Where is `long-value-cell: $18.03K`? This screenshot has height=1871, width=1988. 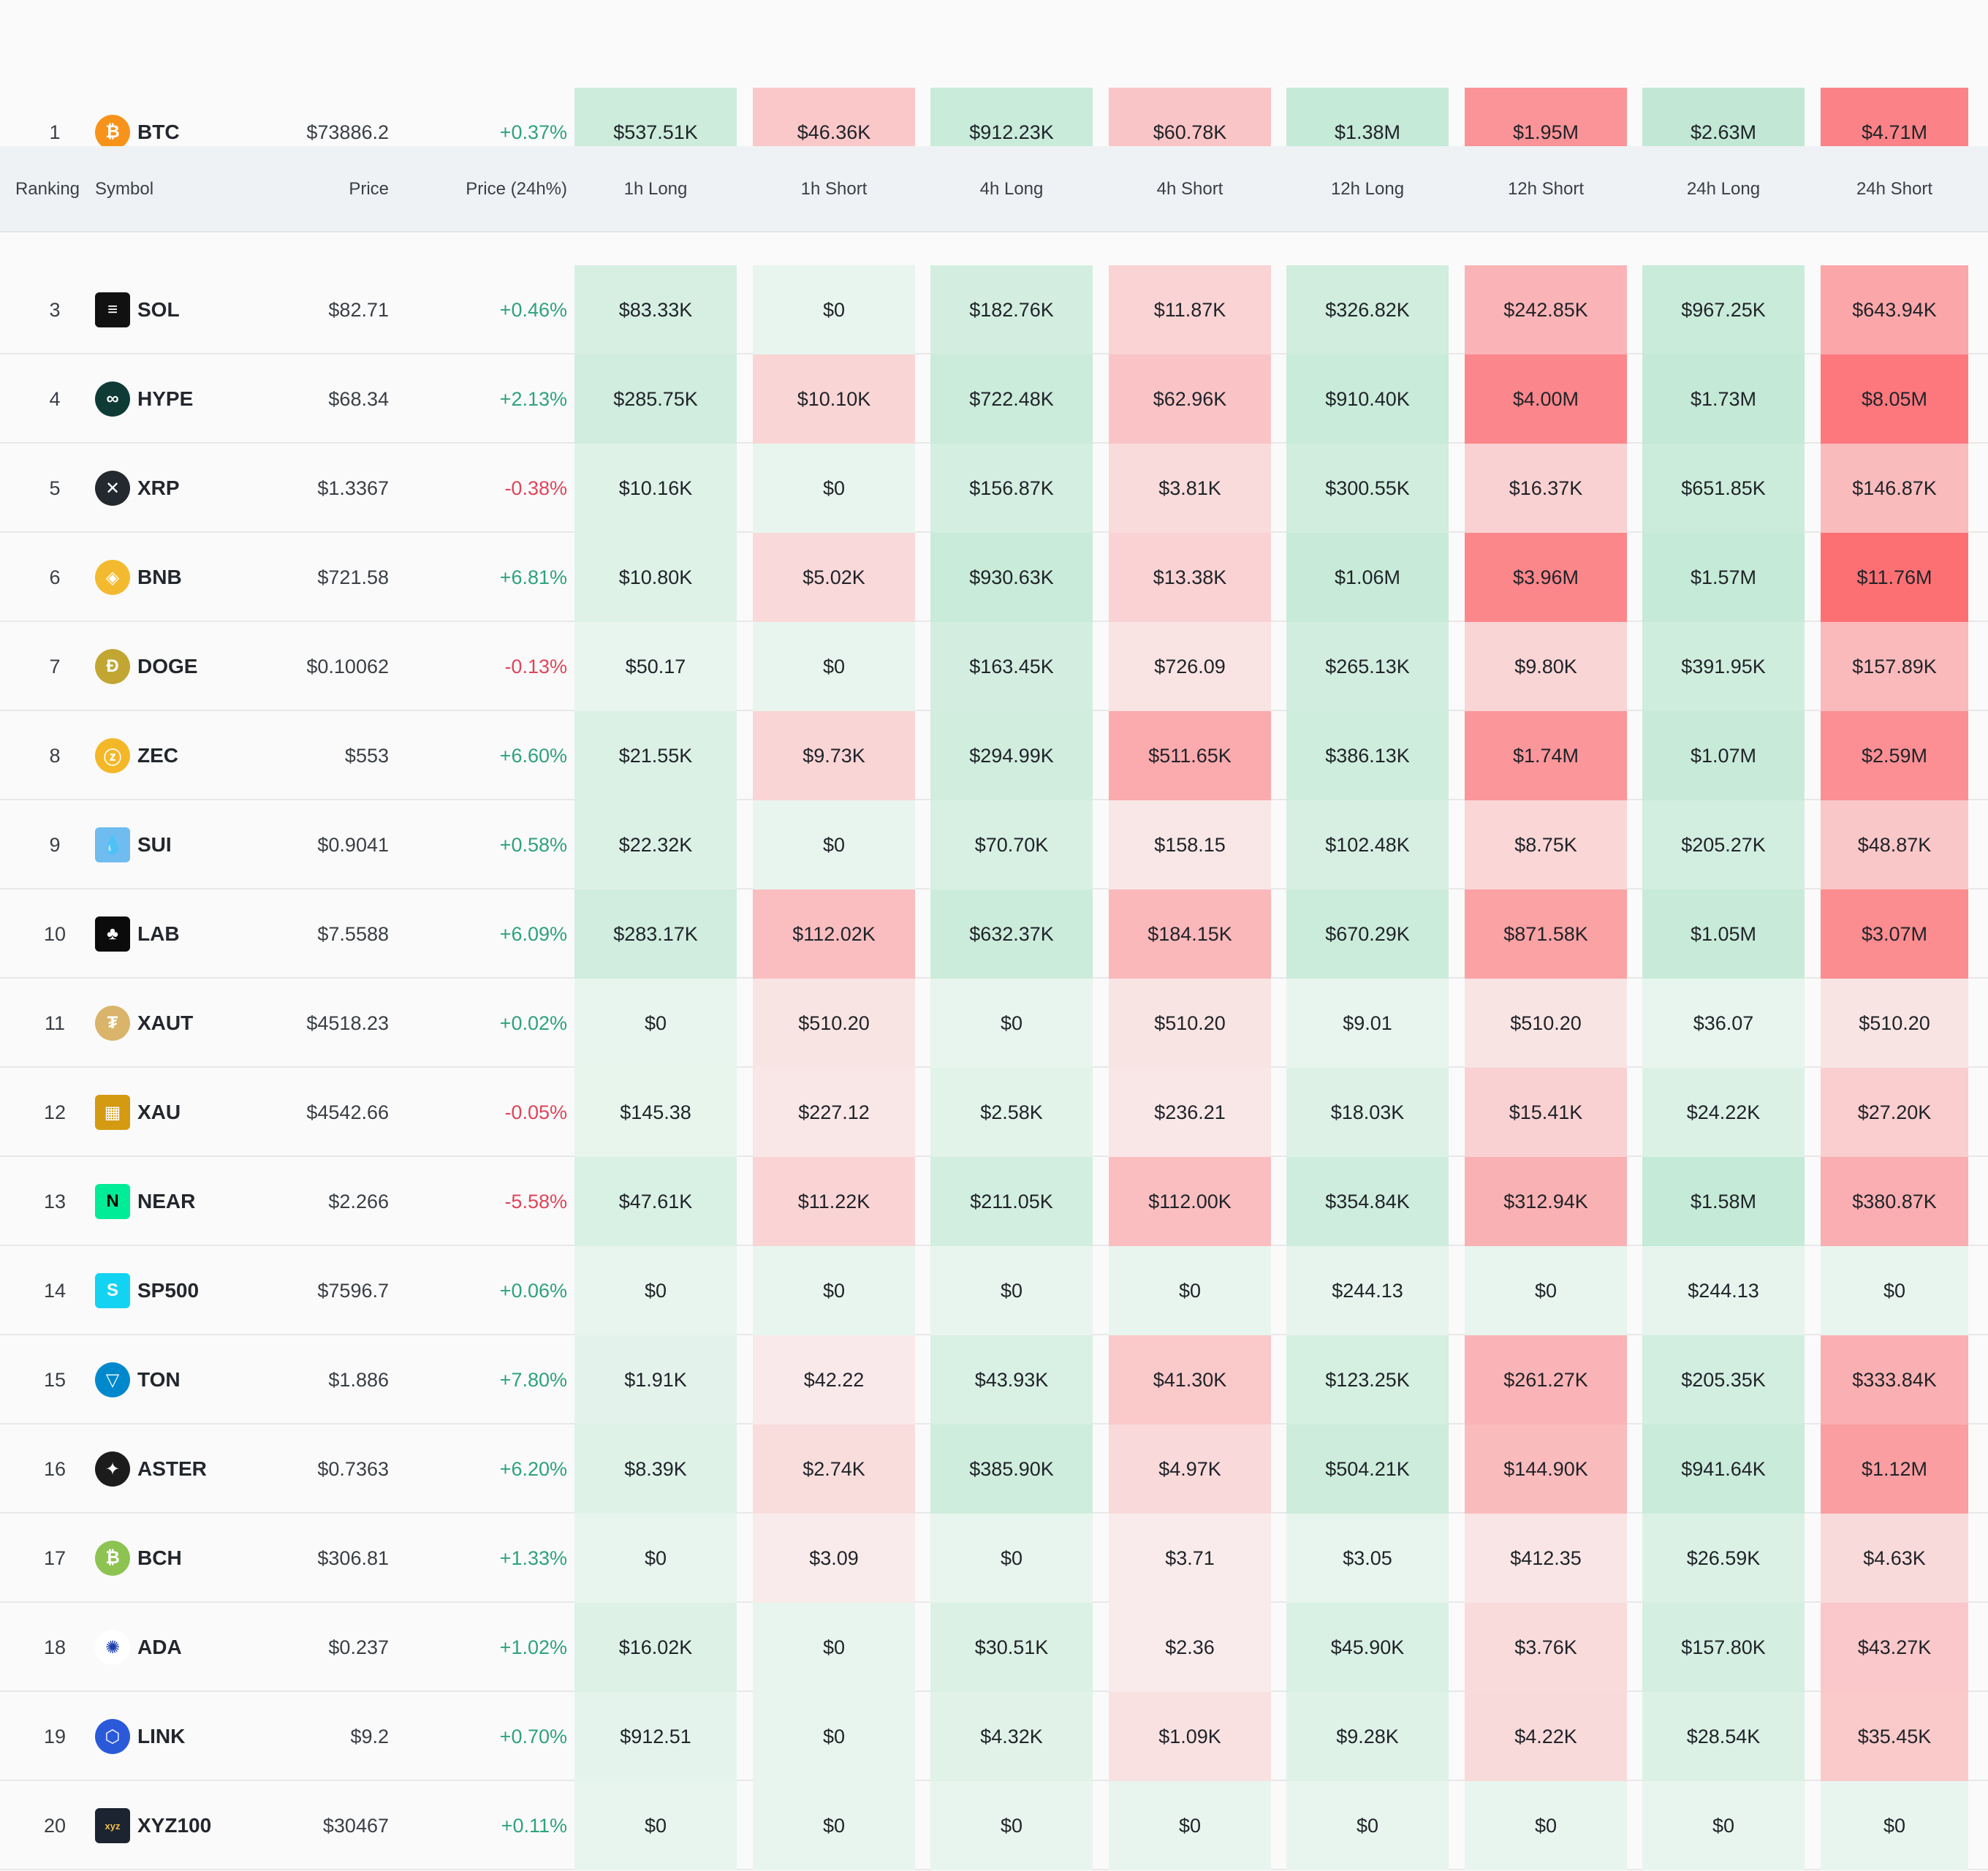
long-value-cell: $18.03K is located at coordinates (1367, 1113).